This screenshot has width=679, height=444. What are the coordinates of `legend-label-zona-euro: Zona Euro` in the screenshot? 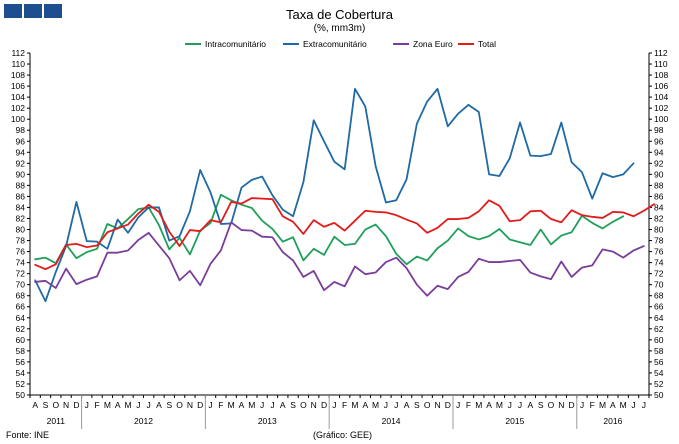 It's located at (433, 44).